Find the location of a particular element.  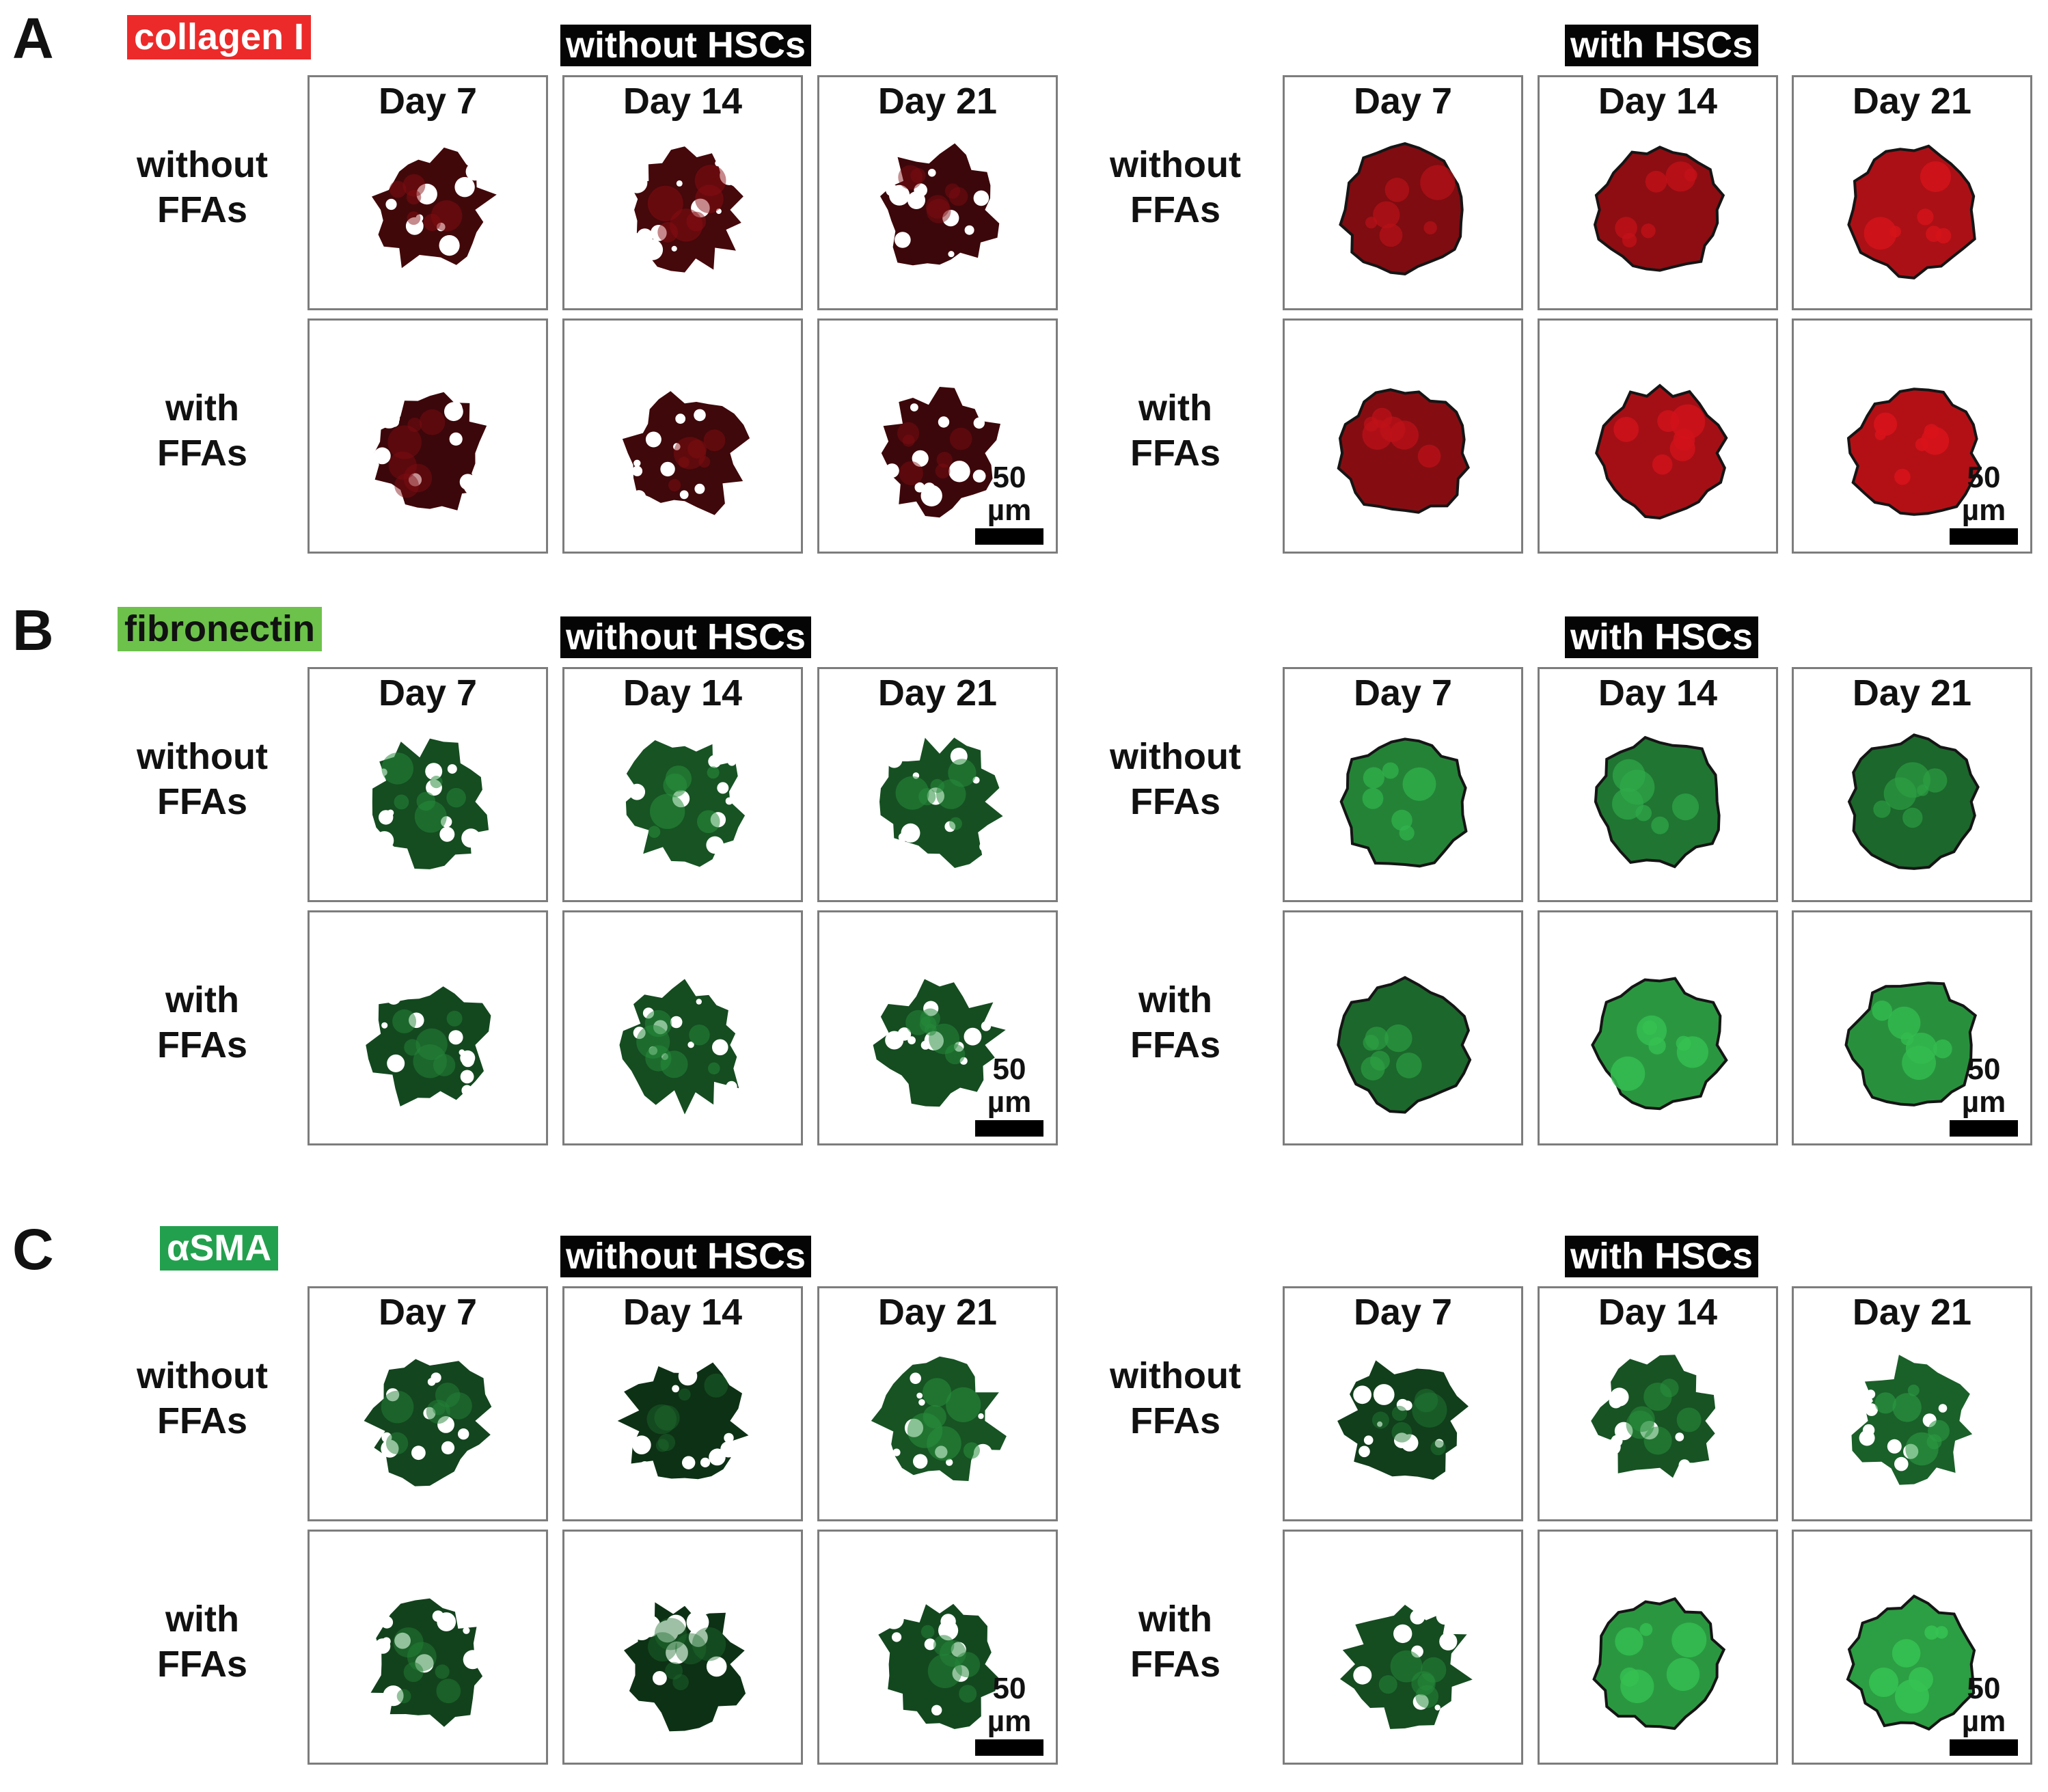

panel-letter: C is located at coordinates (33, 1249).